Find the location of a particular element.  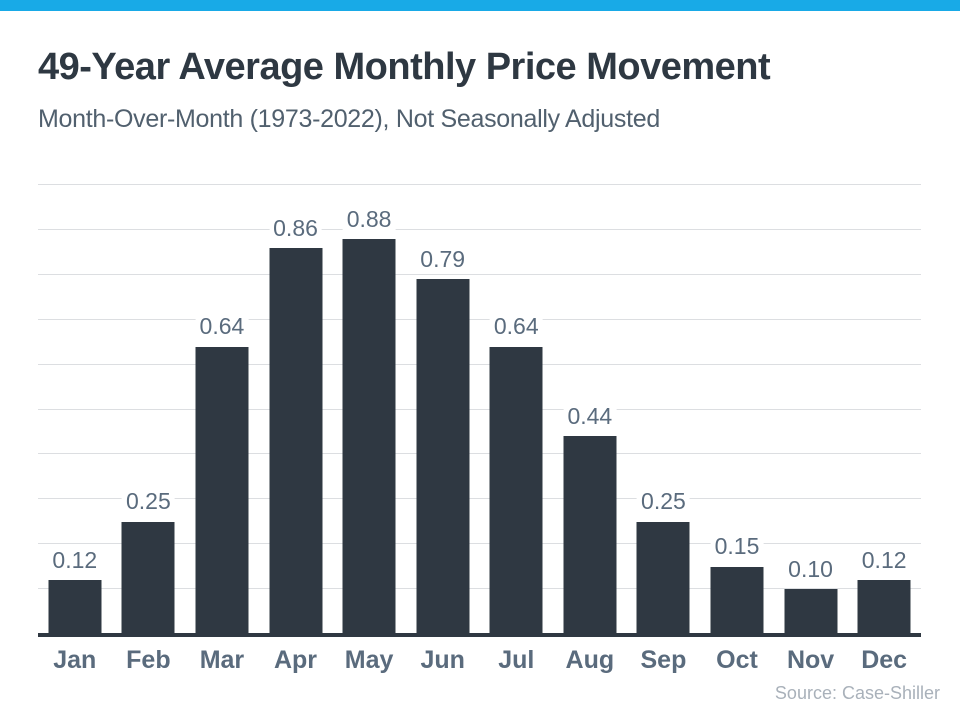

bar-value-label: 0.15 is located at coordinates (737, 547).